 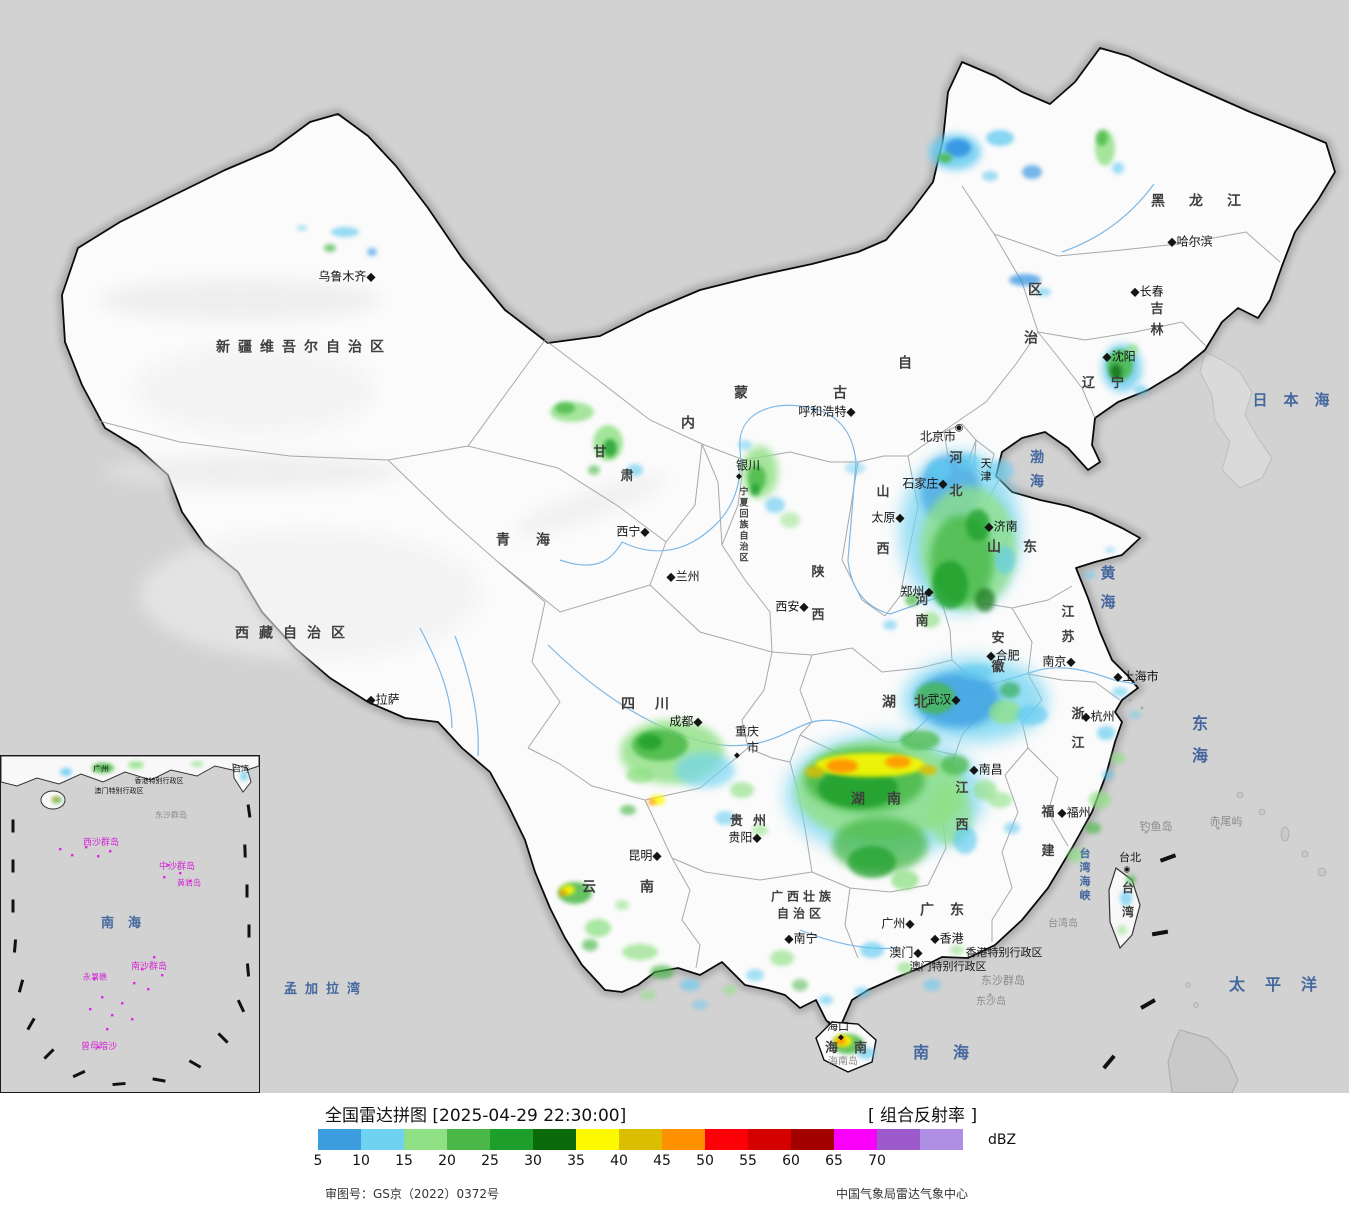 I want to click on boundary-dash, so click(x=1168, y=858).